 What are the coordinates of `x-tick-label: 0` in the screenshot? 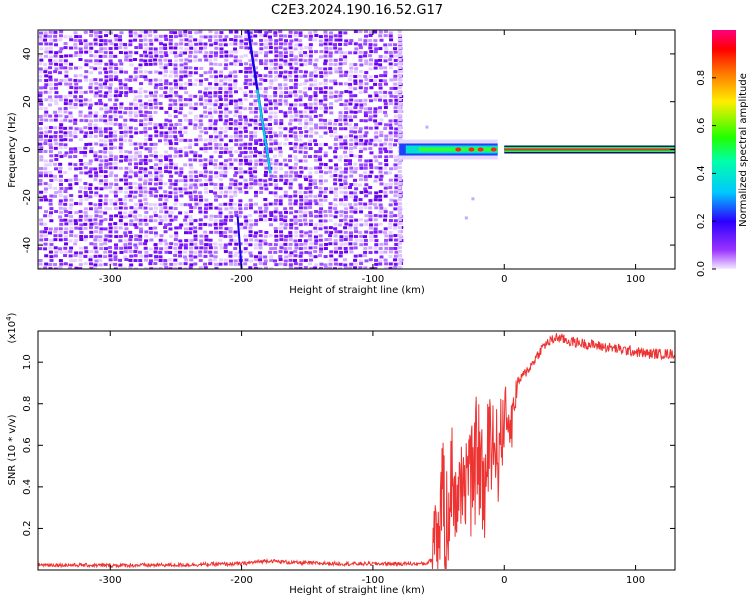 It's located at (504, 580).